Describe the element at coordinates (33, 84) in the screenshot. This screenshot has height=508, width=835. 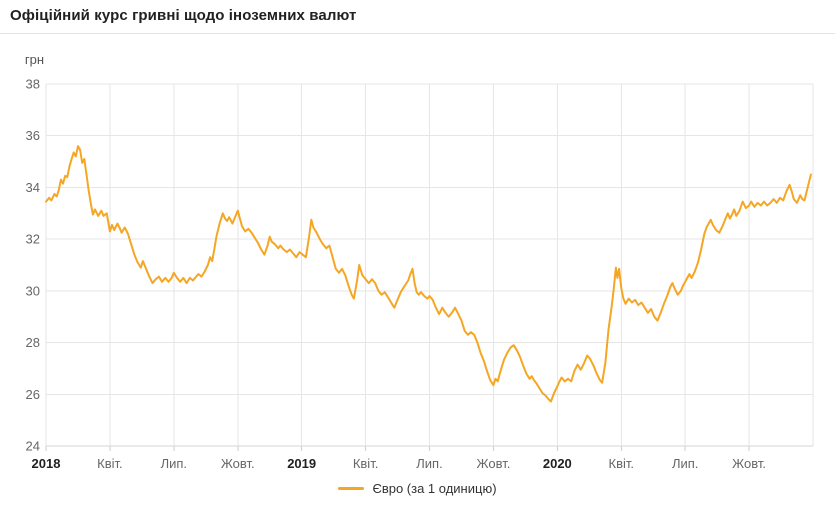
I see `y-tick-label: 38` at that location.